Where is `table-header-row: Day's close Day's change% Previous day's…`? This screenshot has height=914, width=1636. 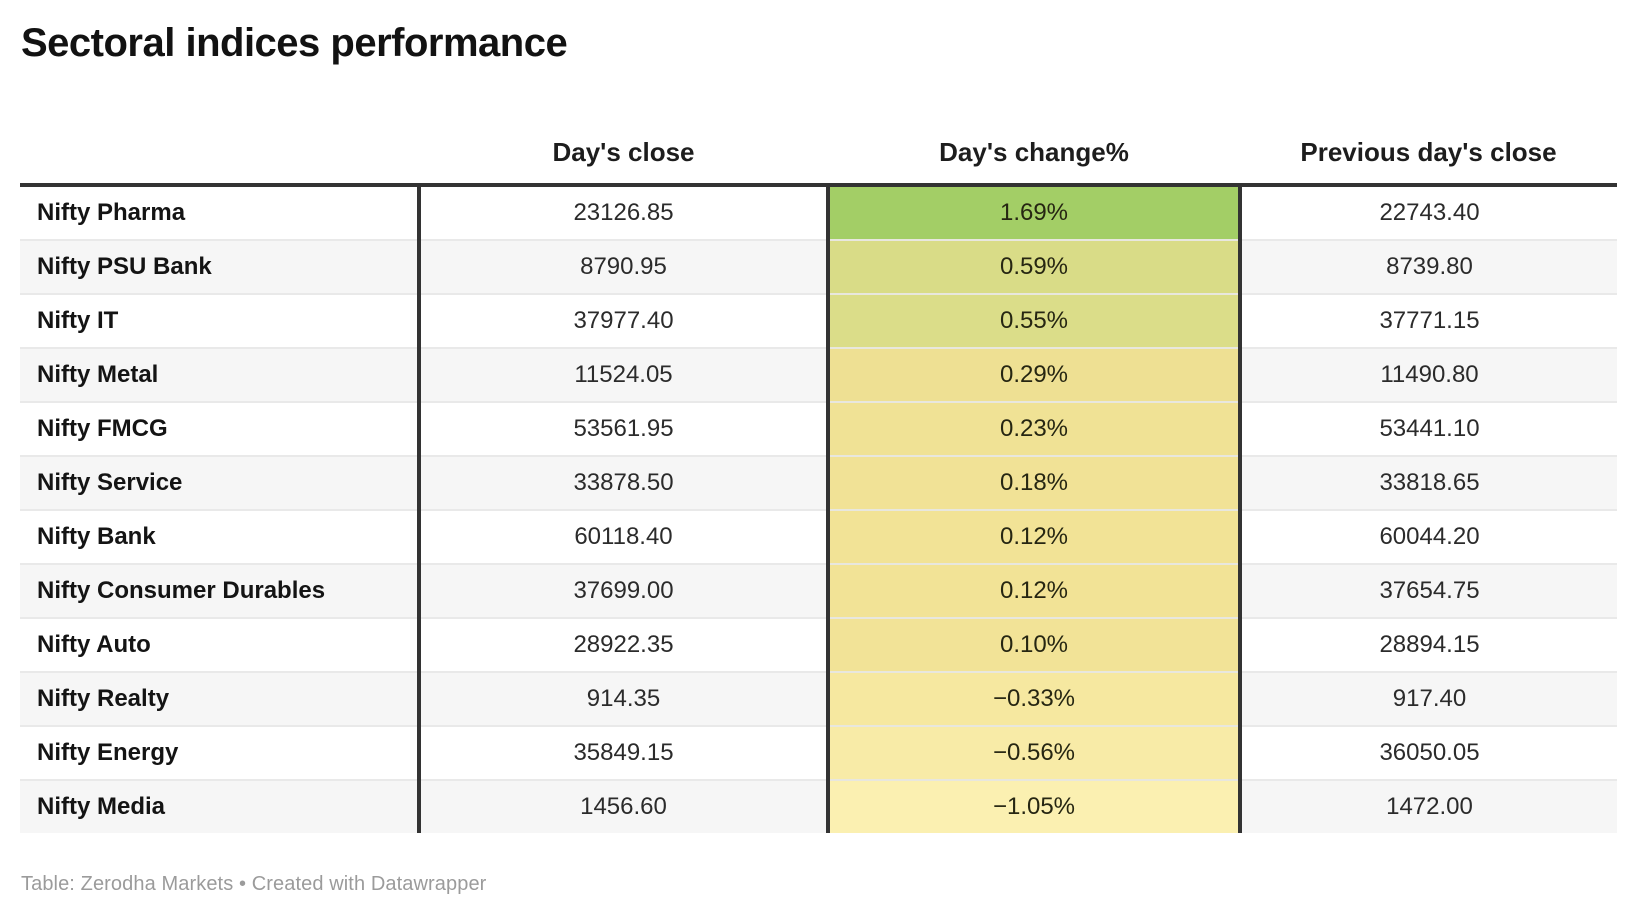
table-header-row: Day's close Day's change% Previous day's… is located at coordinates (818, 139).